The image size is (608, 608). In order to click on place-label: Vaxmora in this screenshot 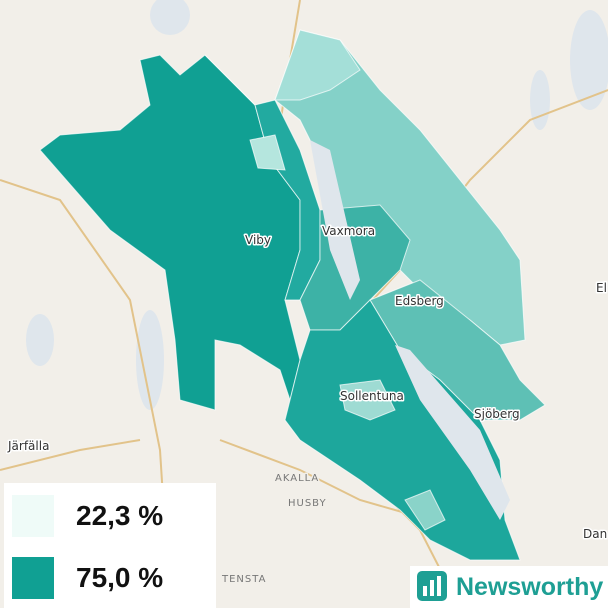, I will do `click(348, 231)`.